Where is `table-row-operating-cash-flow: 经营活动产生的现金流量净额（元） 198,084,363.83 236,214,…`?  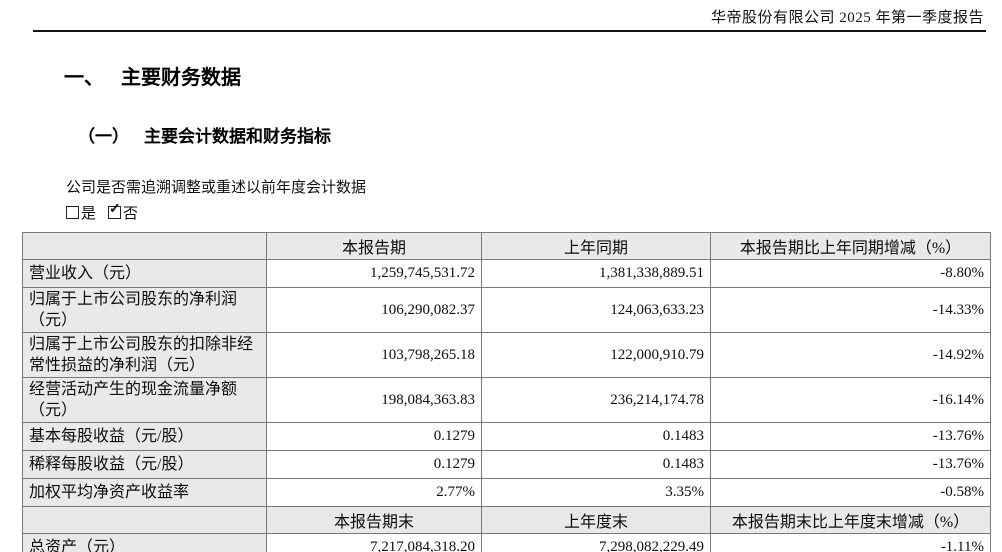 table-row-operating-cash-flow: 经营活动产生的现金流量净额（元） 198,084,363.83 236,214,… is located at coordinates (506, 400).